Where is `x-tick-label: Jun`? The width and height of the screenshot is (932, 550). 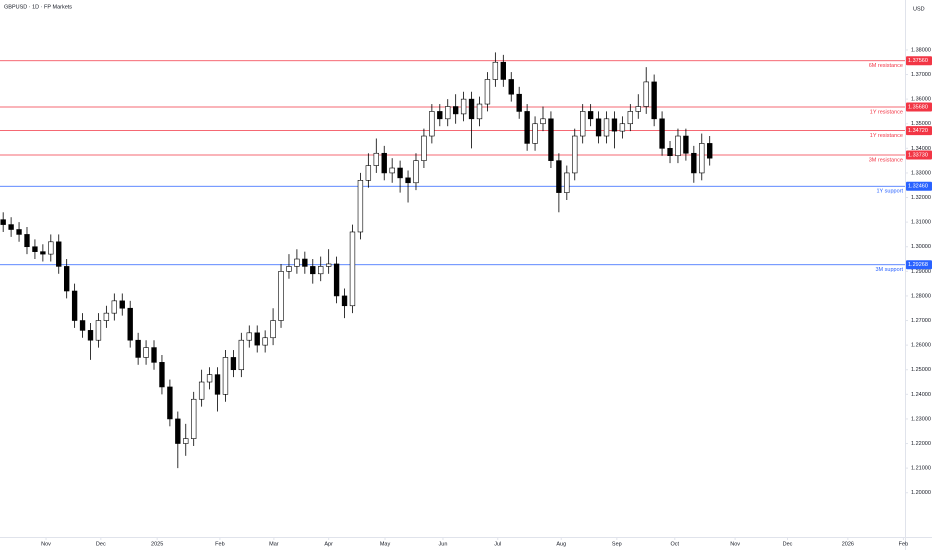 x-tick-label: Jun is located at coordinates (443, 544).